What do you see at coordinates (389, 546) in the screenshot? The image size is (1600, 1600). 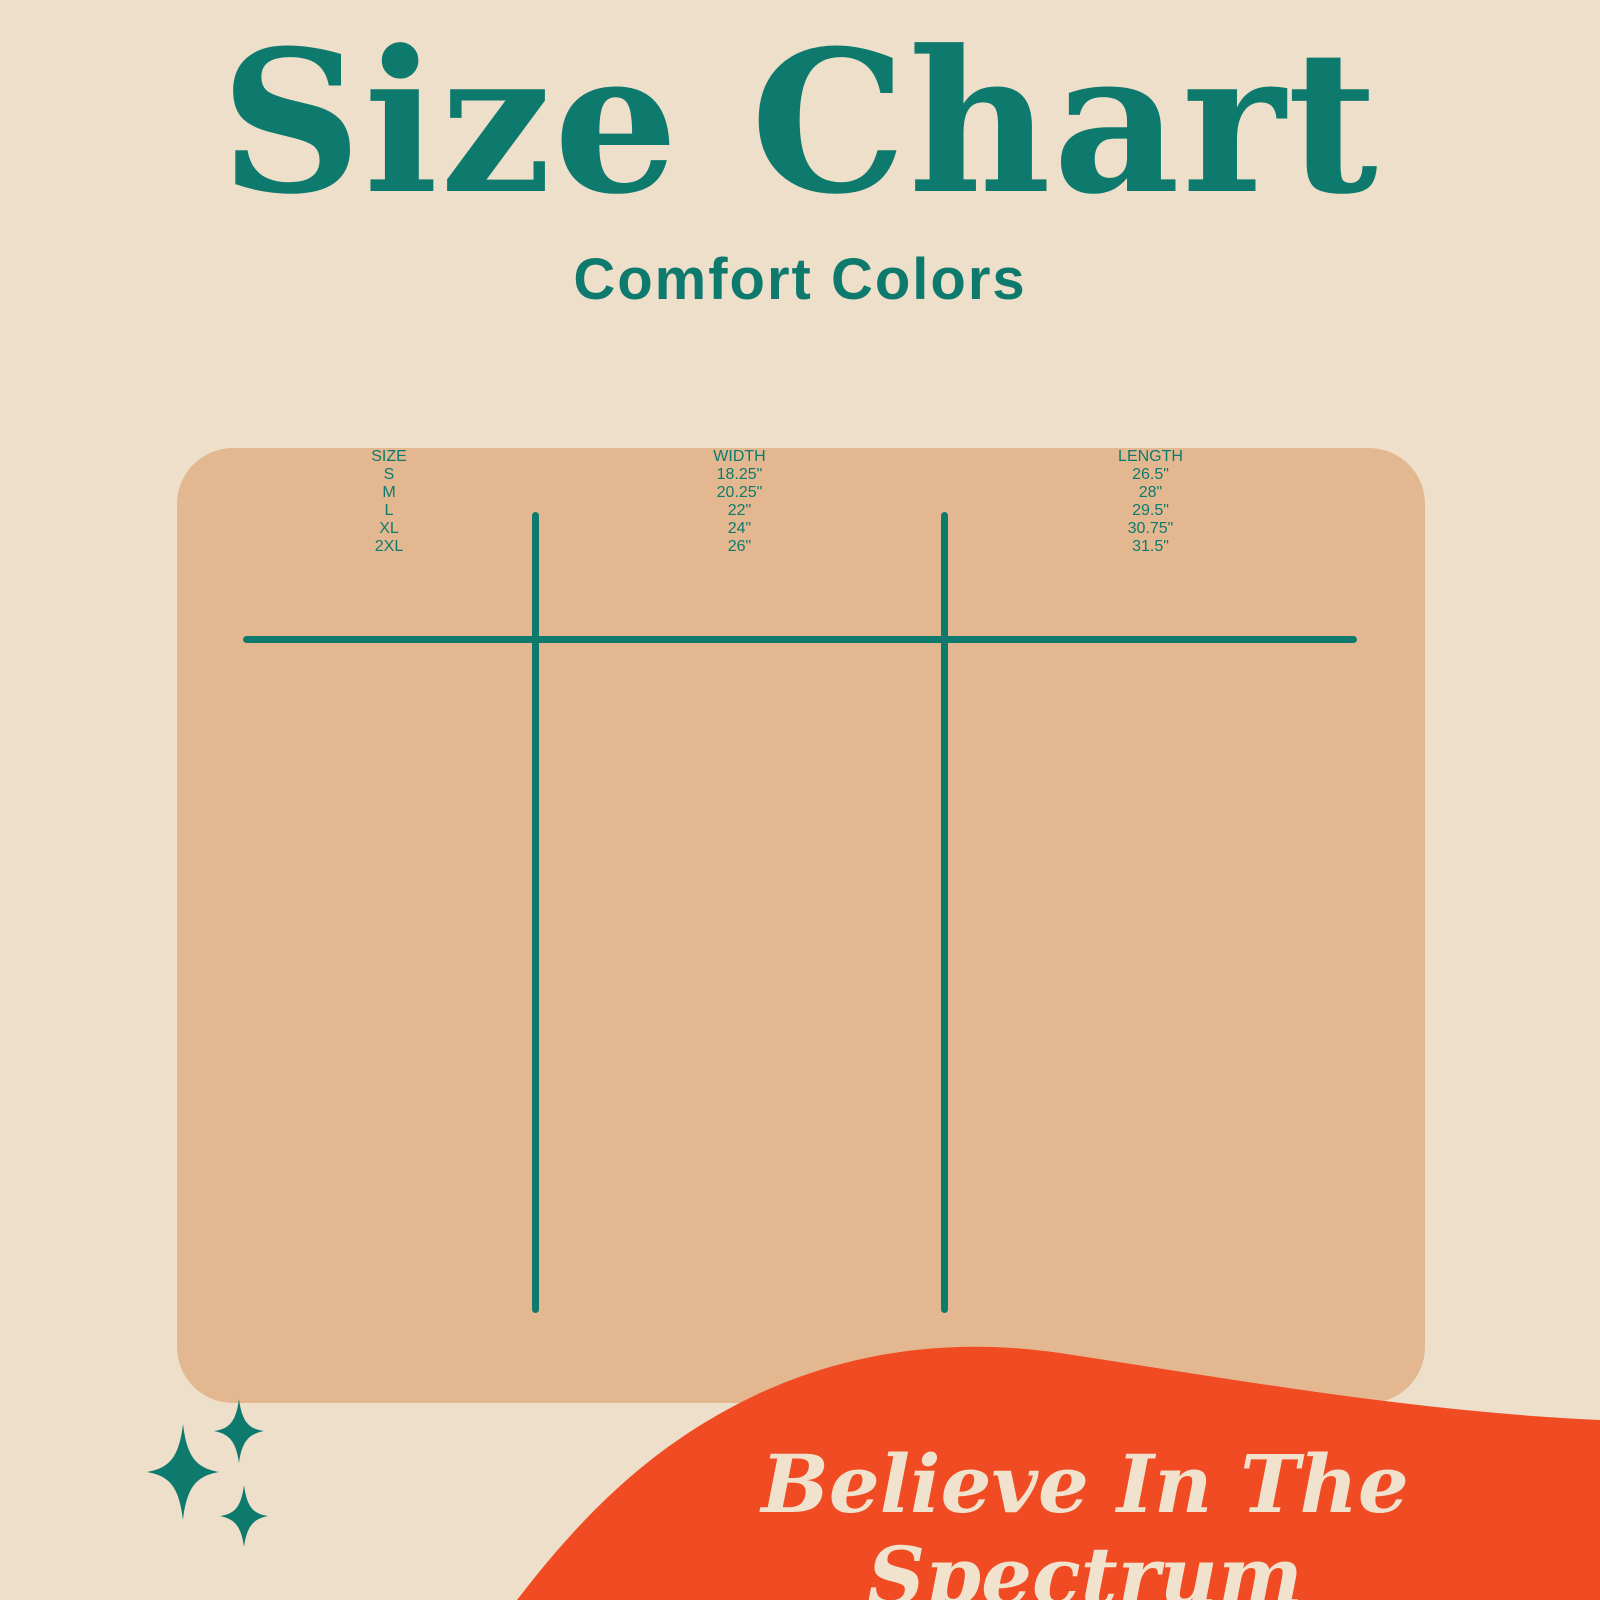 I see `size-cell: 2XL` at bounding box center [389, 546].